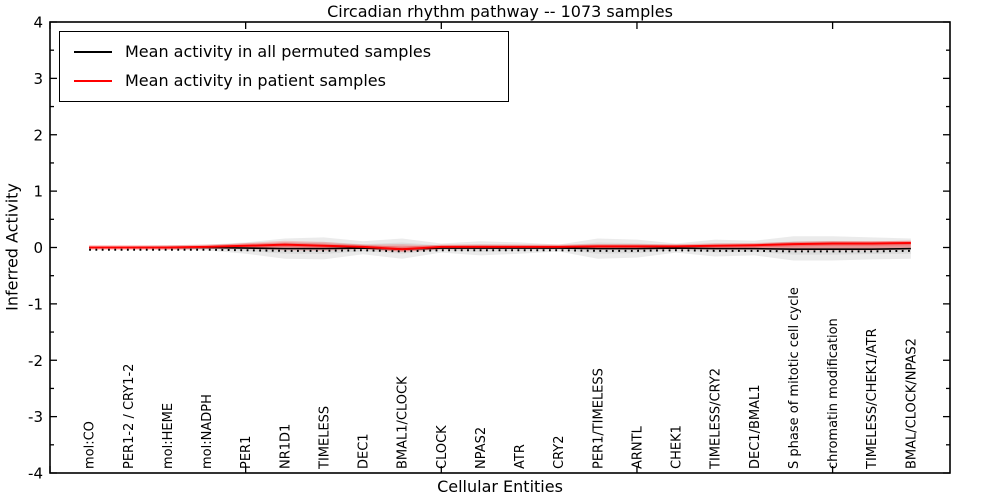 The height and width of the screenshot is (500, 1000). Describe the element at coordinates (481, 448) in the screenshot. I see `svg-text: NPAS2` at that location.